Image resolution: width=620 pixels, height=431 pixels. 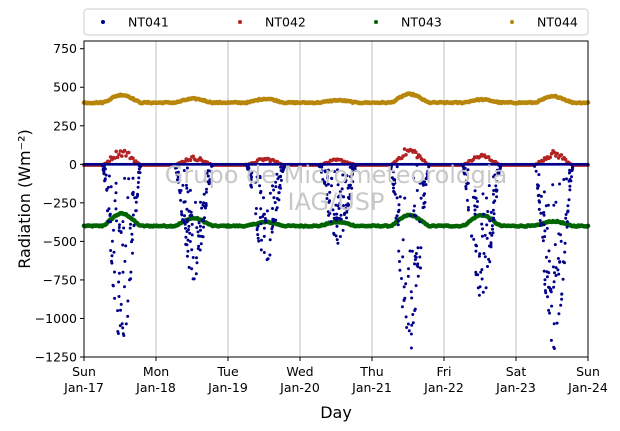 What do you see at coordinates (65, 87) in the screenshot?
I see `y-tick-label: 500` at bounding box center [65, 87].